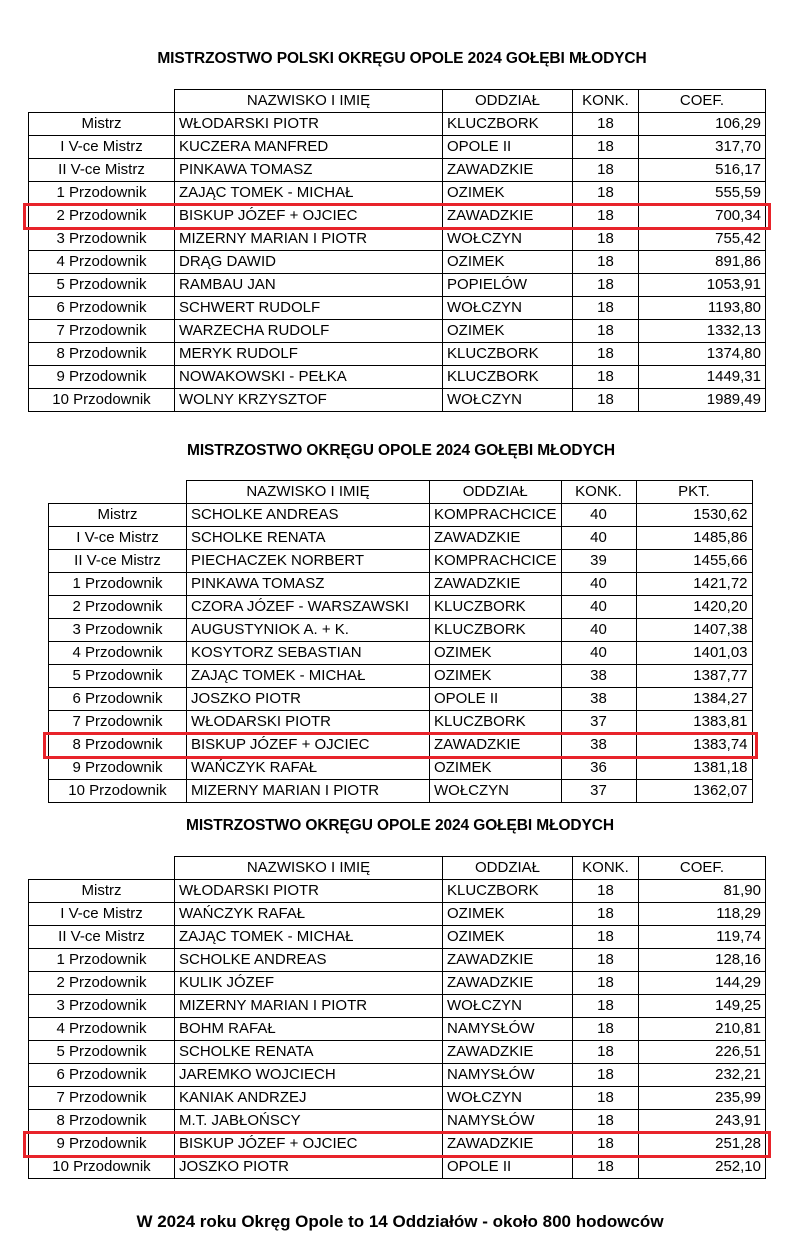  What do you see at coordinates (702, 1052) in the screenshot?
I see `cell-value: 226,51` at bounding box center [702, 1052].